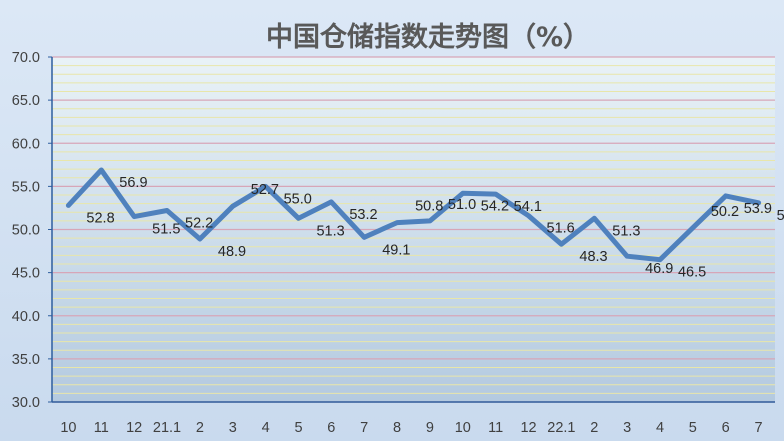 The width and height of the screenshot is (784, 441). I want to click on data-label: 49.1, so click(396, 250).